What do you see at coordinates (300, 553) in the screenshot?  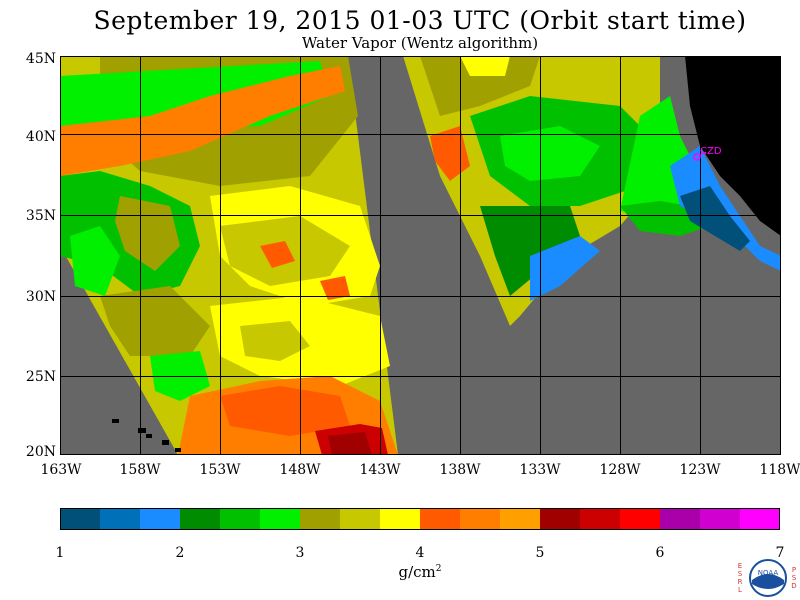 I see `colorbar-tick-3: 3` at bounding box center [300, 553].